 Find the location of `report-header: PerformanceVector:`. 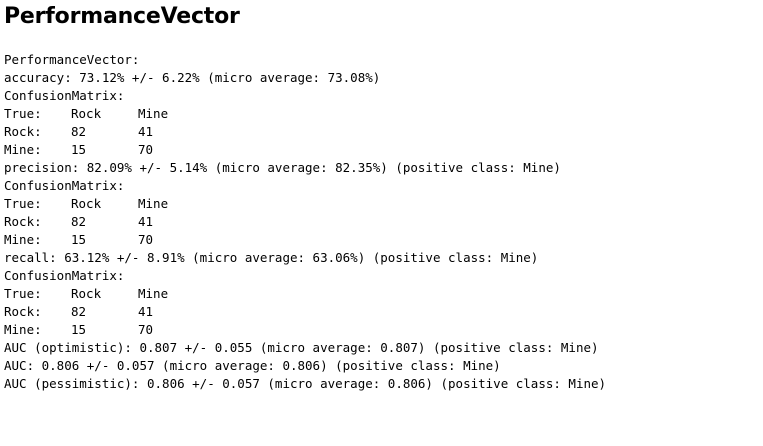

report-header: PerformanceVector: is located at coordinates (72, 59).